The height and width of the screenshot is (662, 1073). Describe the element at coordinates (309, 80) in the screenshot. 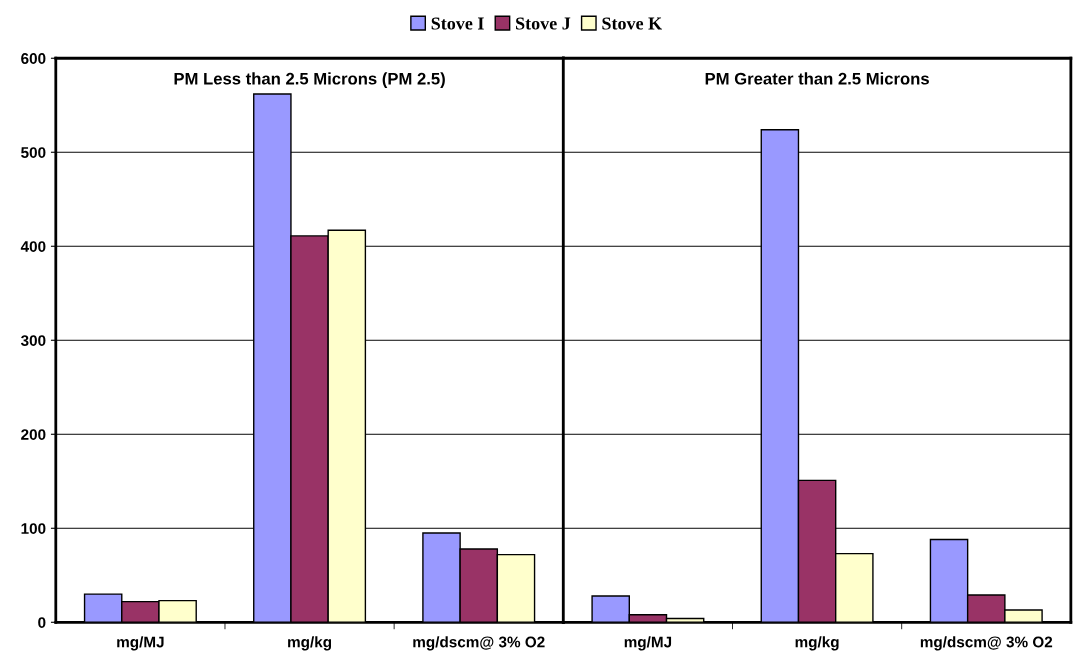

I see `text: PM Less than 2.5 Microns (PM 2.5)` at that location.